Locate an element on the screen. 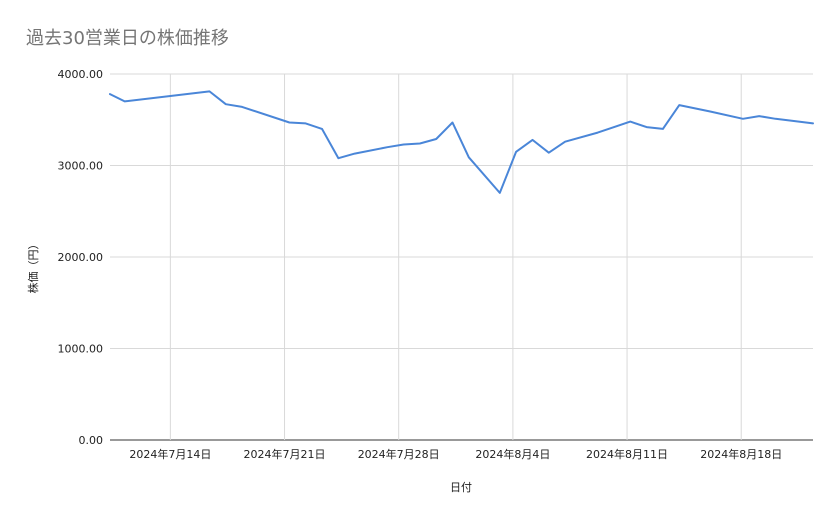 The image size is (839, 519). x-tick-label: 2024年8月18日 is located at coordinates (741, 454).